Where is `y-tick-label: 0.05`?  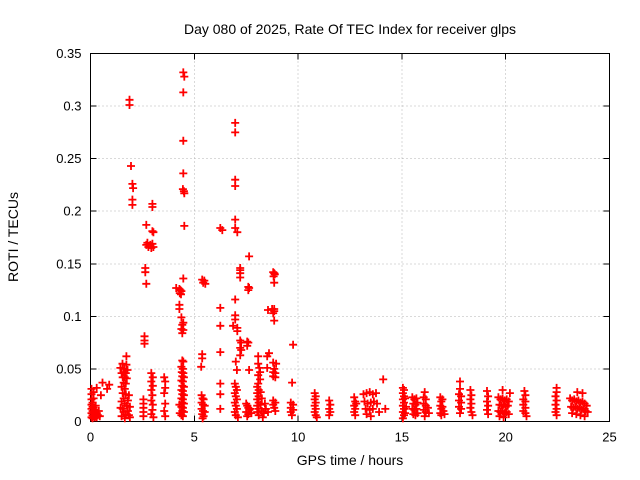 y-tick-label: 0.05 is located at coordinates (68, 368).